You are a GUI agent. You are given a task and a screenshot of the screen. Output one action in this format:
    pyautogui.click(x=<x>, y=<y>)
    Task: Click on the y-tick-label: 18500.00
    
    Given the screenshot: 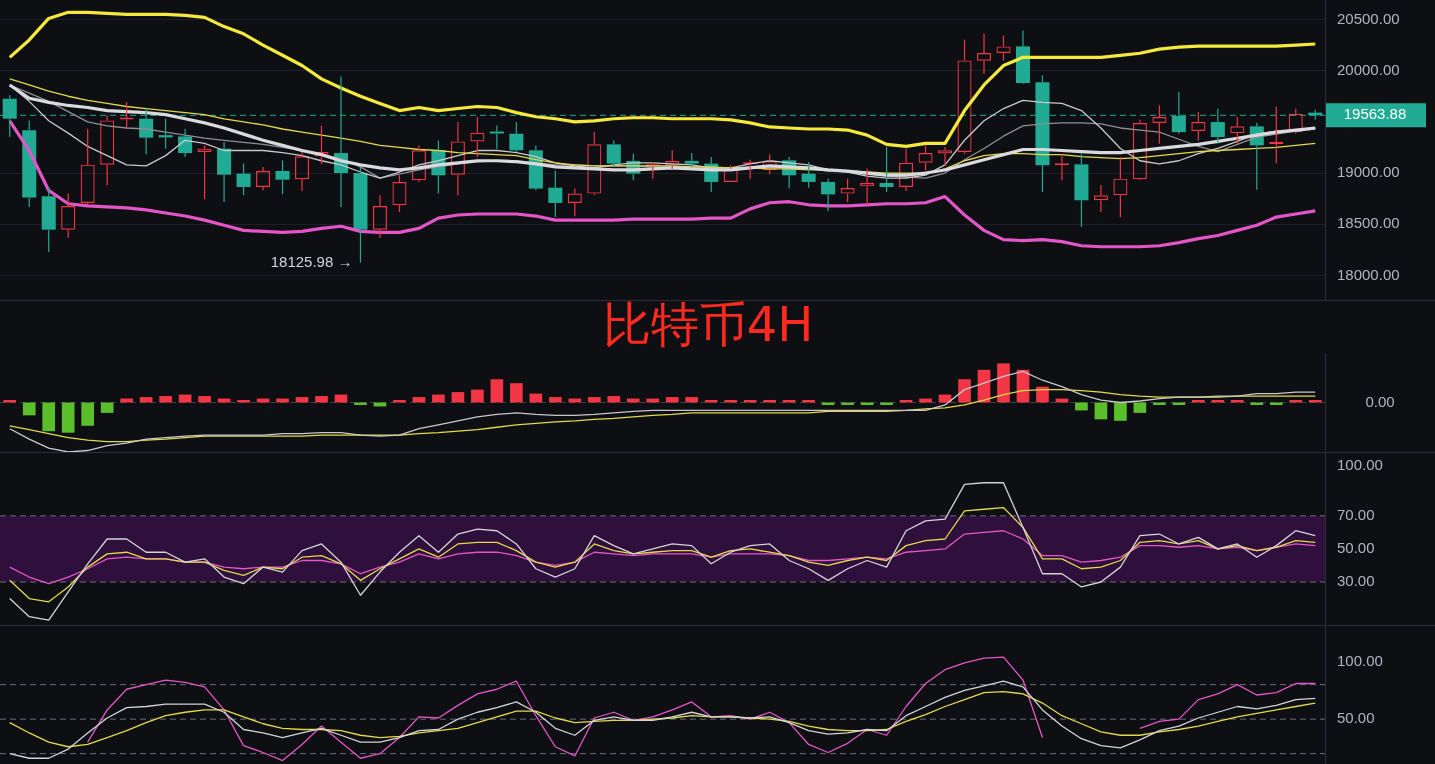 What is the action you would take?
    pyautogui.click(x=1368, y=223)
    